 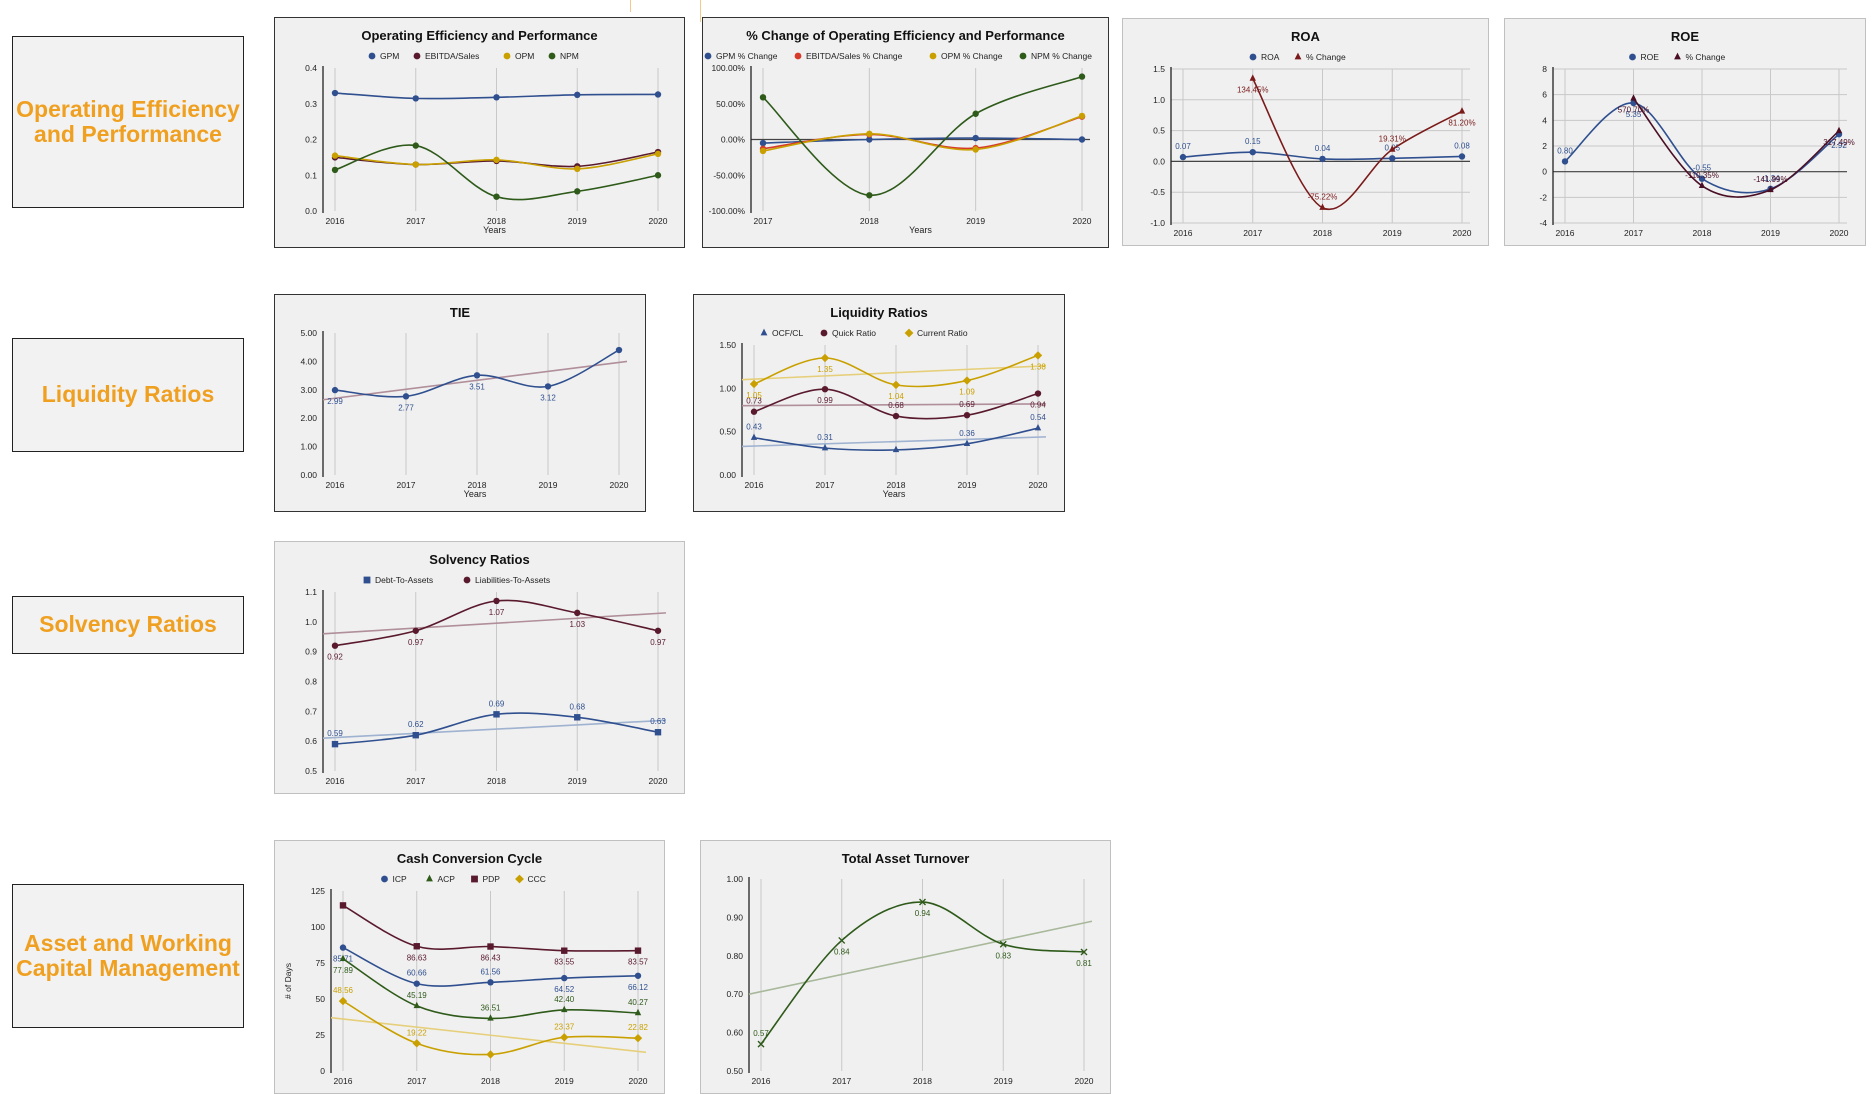 I want to click on y-tick-label: 1.1, so click(x=311, y=592).